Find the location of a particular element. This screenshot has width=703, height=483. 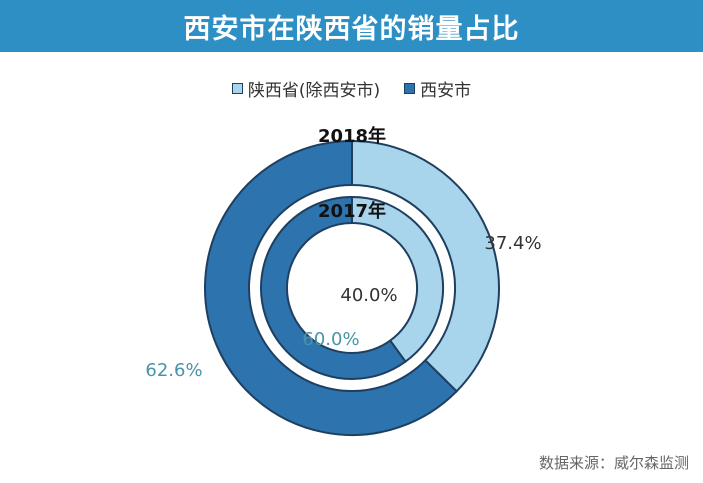

legend-item-shaanxi: 陕西省(除西安市) is located at coordinates (306, 88).